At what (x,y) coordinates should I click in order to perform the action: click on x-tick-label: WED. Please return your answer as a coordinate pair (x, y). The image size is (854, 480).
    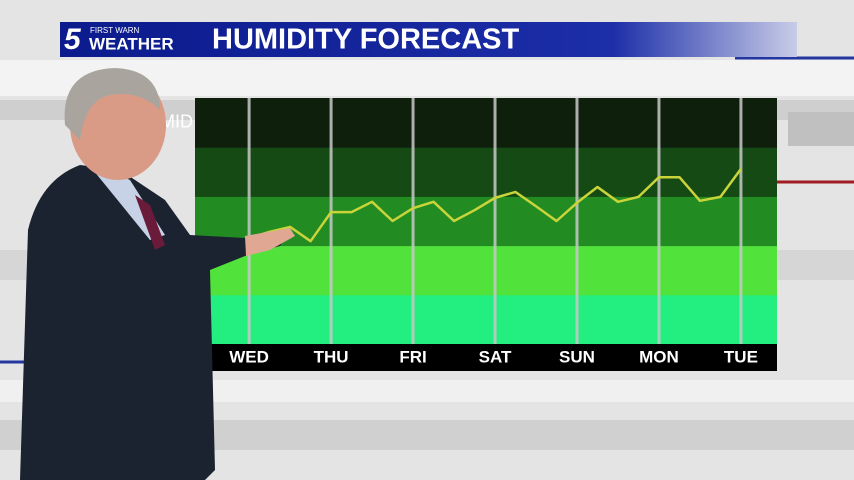
    Looking at the image, I should click on (249, 356).